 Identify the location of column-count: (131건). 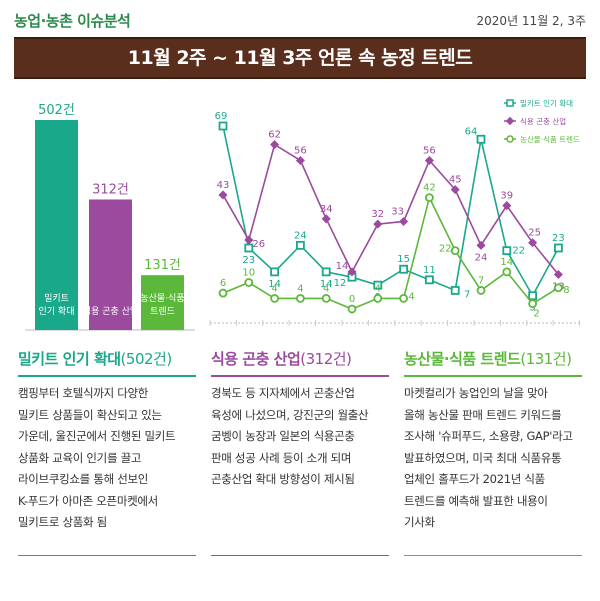
(546, 359).